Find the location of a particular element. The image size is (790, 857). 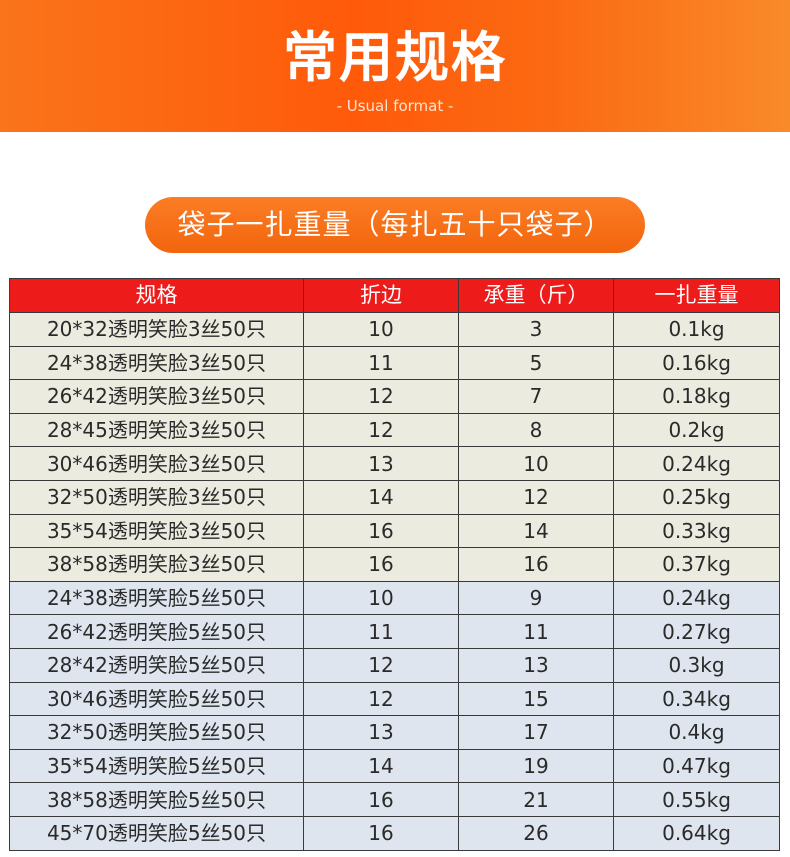

cell-spec: 30*46透明笑脸5丝50只 is located at coordinates (156, 699).